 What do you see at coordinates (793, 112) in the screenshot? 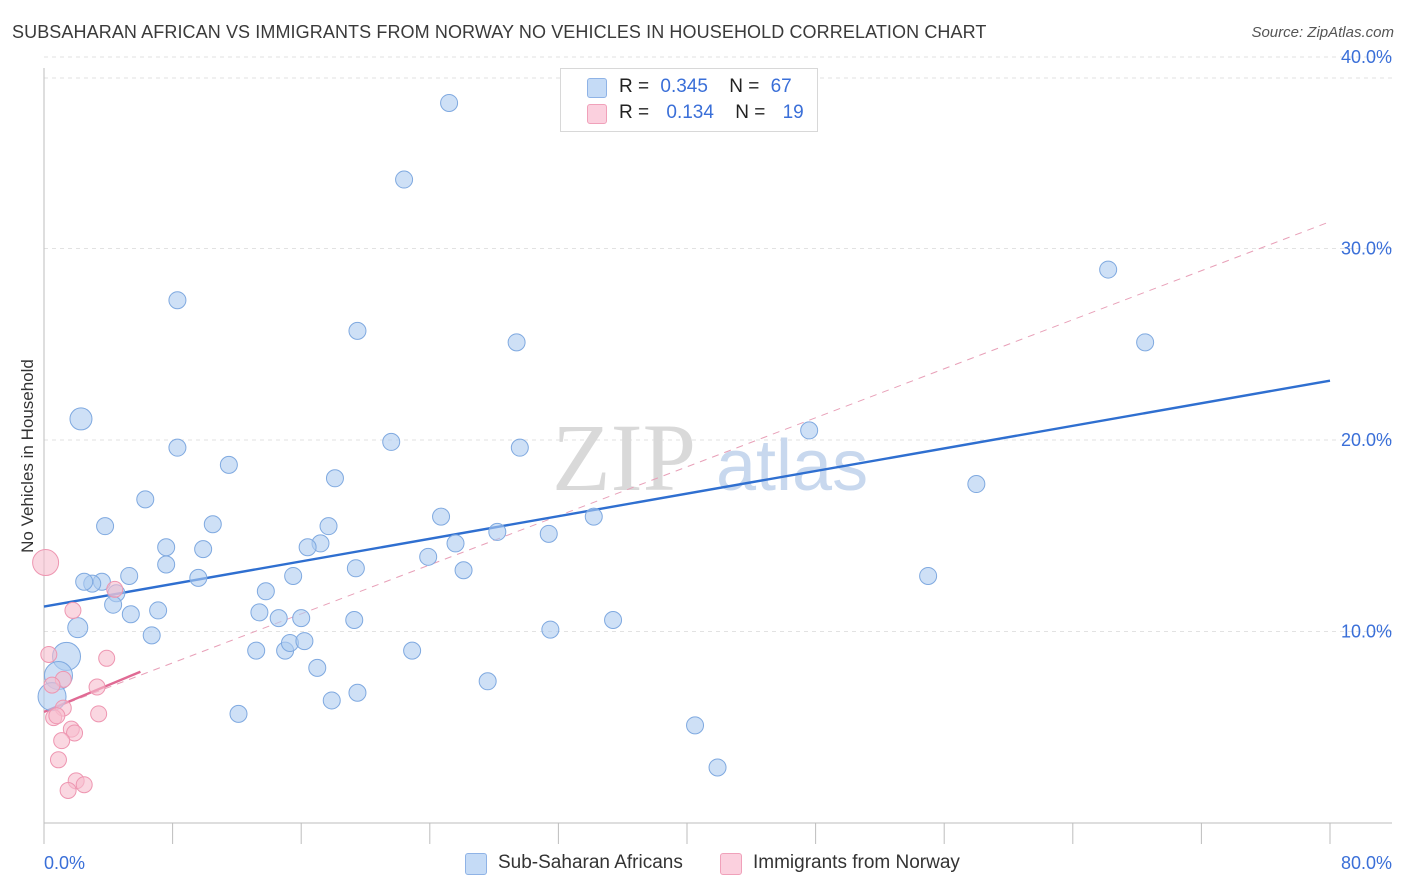
I see `legend-n-value: 19` at bounding box center [793, 112].